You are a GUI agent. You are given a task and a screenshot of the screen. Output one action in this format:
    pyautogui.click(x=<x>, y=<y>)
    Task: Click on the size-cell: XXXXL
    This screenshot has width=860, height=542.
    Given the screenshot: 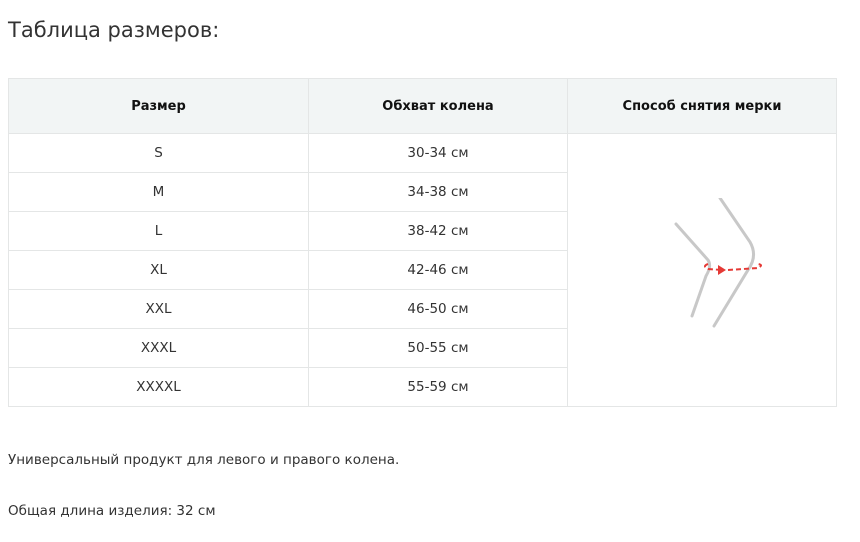 What is the action you would take?
    pyautogui.click(x=158, y=387)
    